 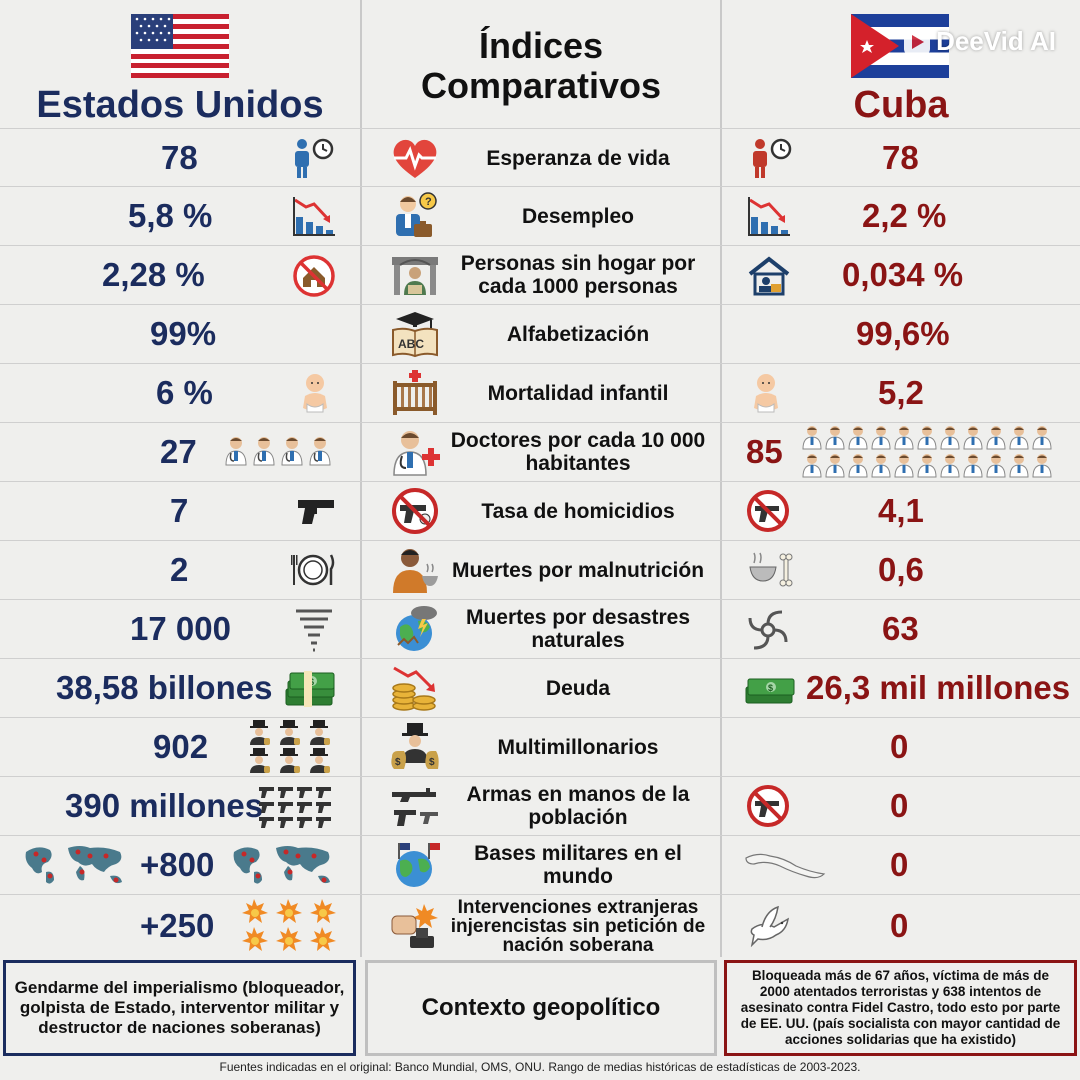 What do you see at coordinates (904, 215) in the screenshot?
I see `cuba-value: 2,2 %` at bounding box center [904, 215].